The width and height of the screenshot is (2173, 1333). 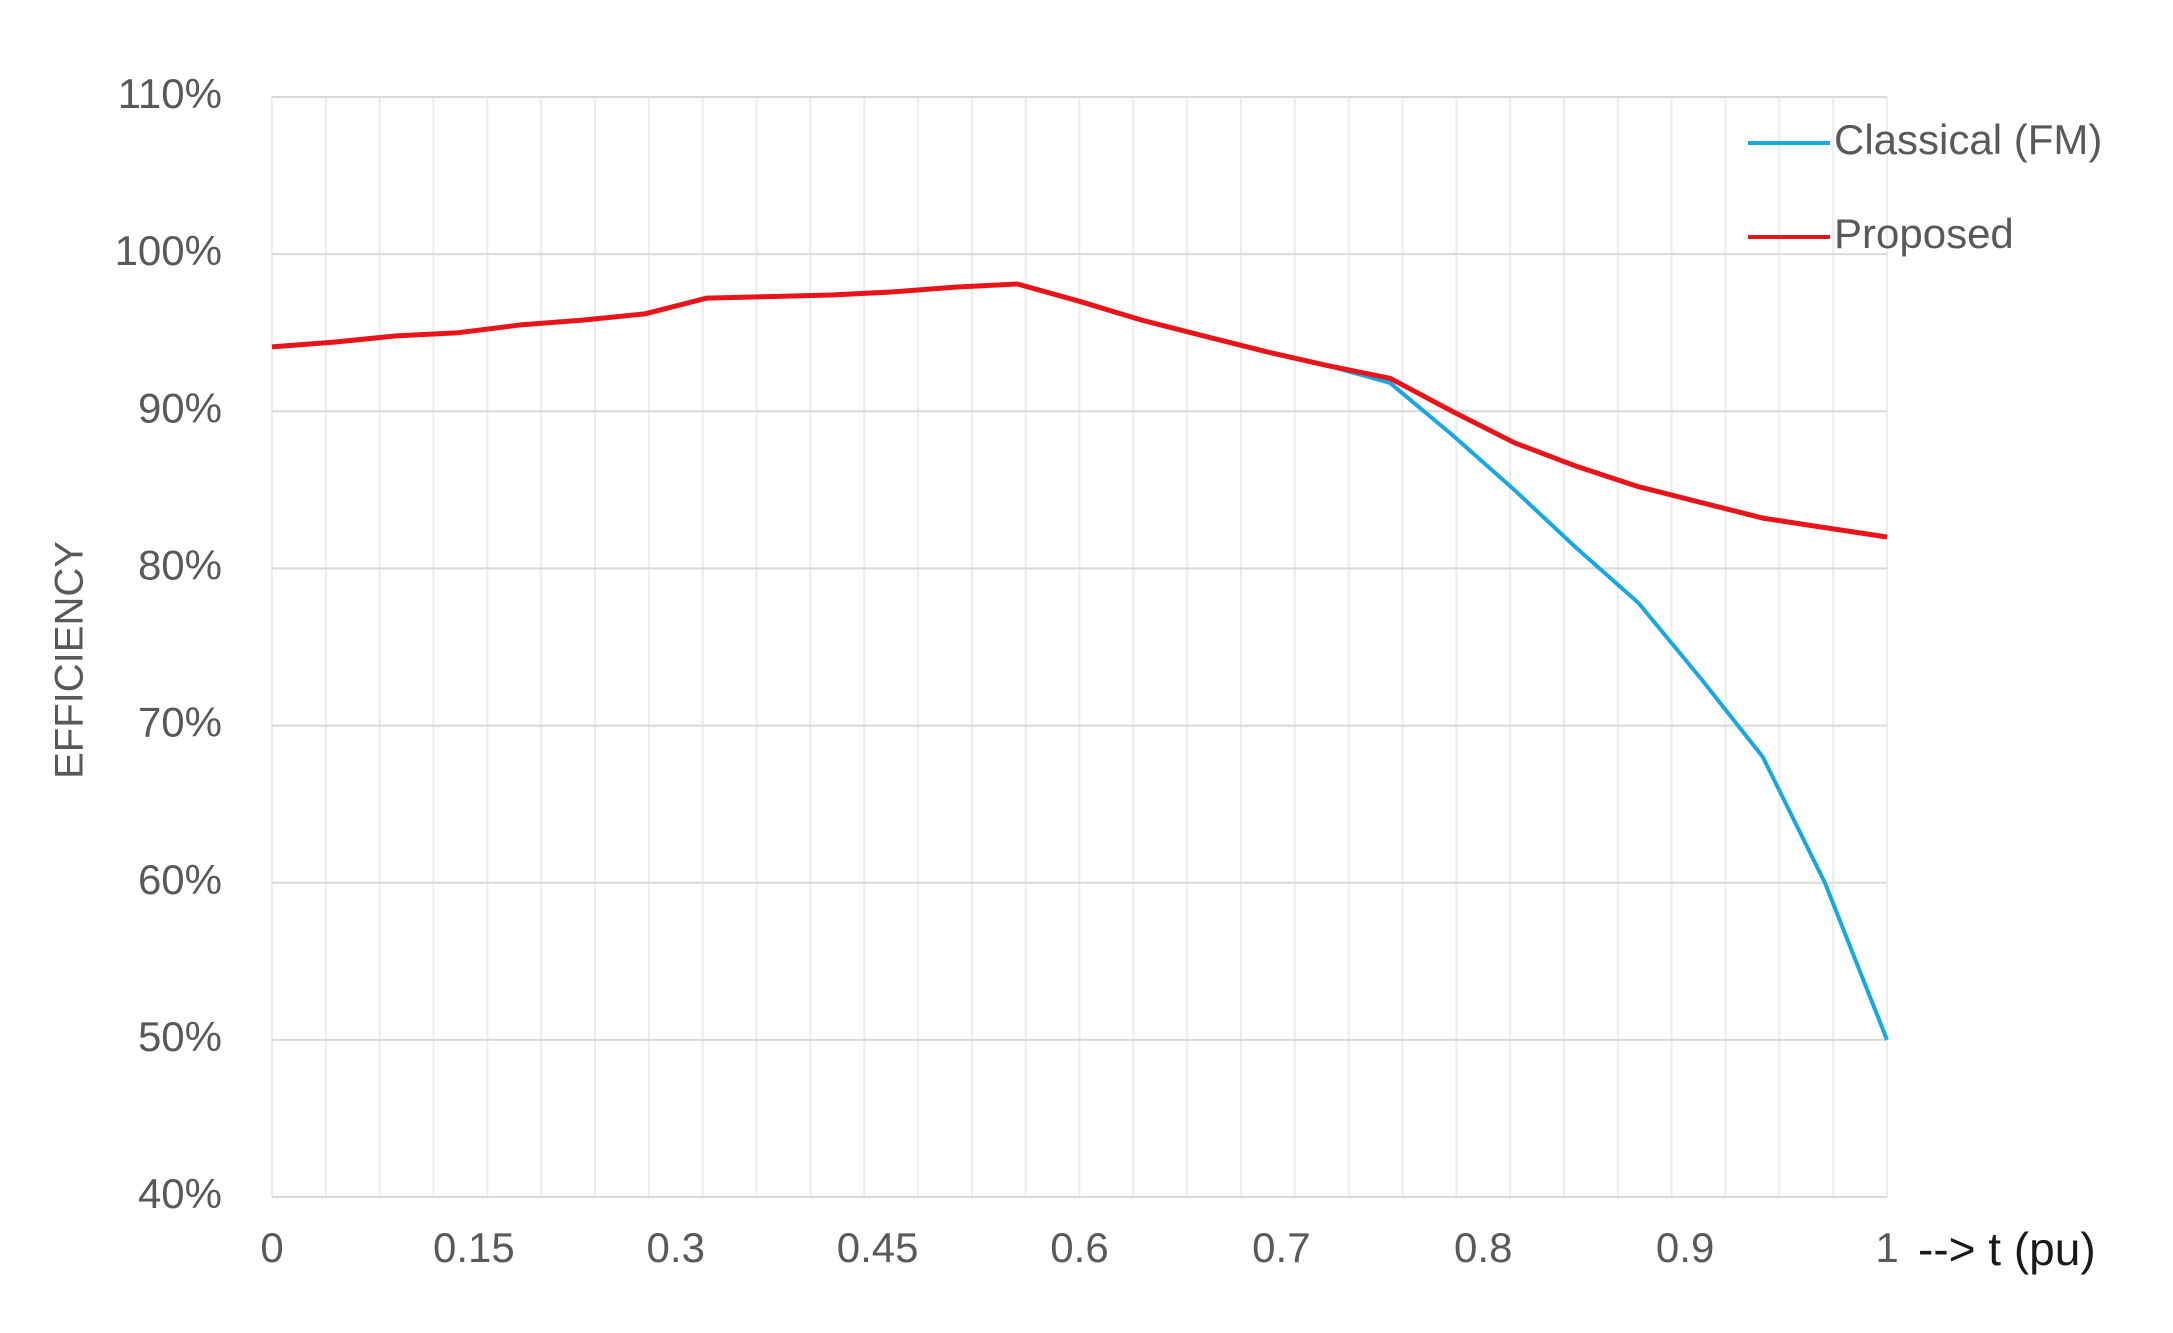 What do you see at coordinates (1685, 1247) in the screenshot?
I see `x-tick-label: 0.9` at bounding box center [1685, 1247].